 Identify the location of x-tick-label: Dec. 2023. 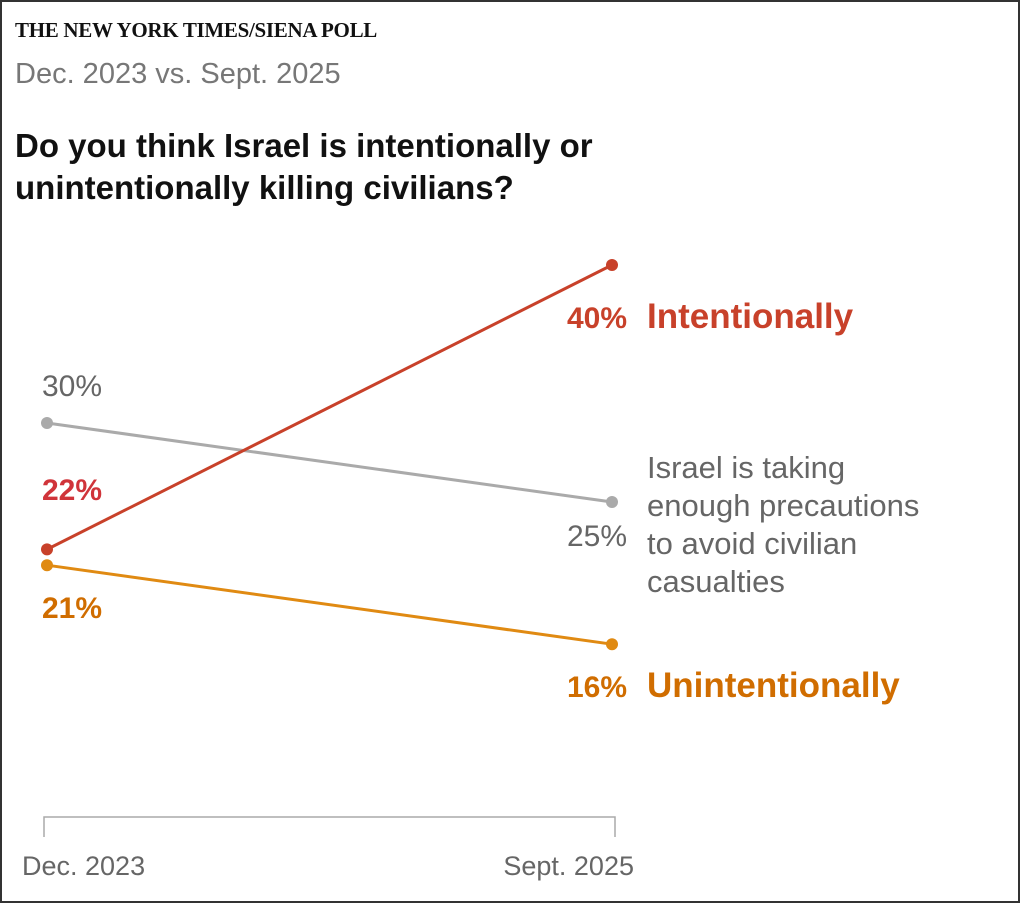
(83, 866).